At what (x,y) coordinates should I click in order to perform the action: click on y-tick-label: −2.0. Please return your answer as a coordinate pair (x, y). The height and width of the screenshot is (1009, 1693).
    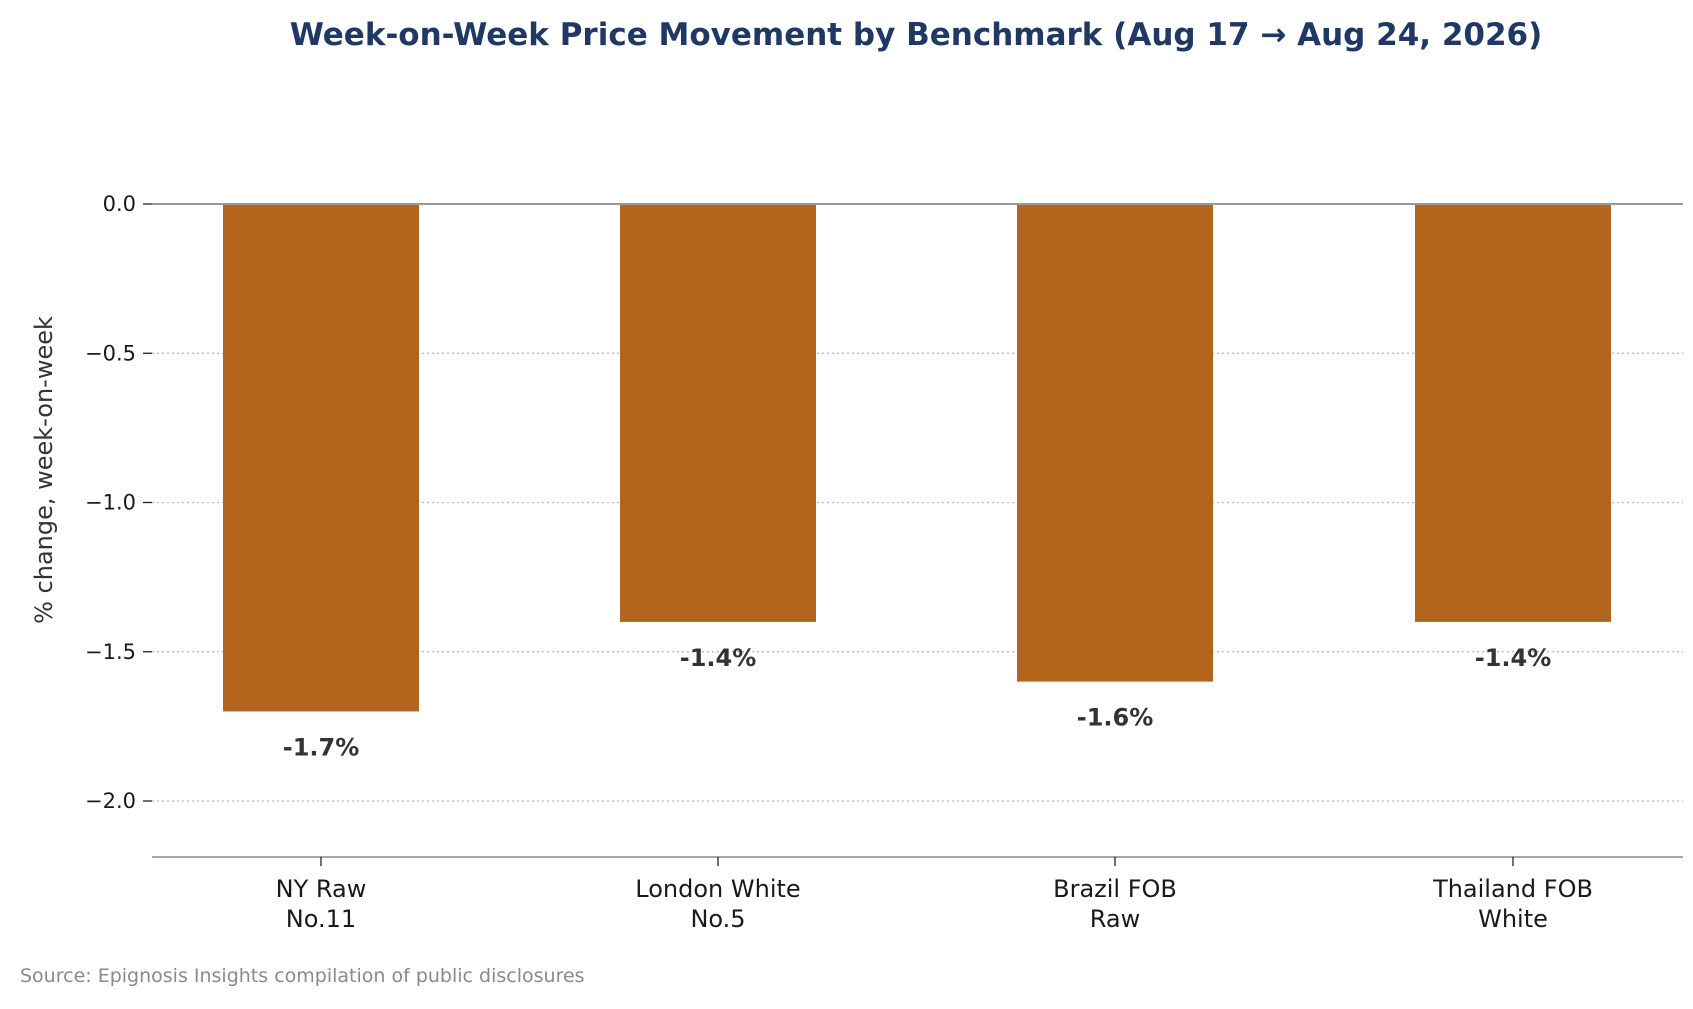
    Looking at the image, I should click on (110, 801).